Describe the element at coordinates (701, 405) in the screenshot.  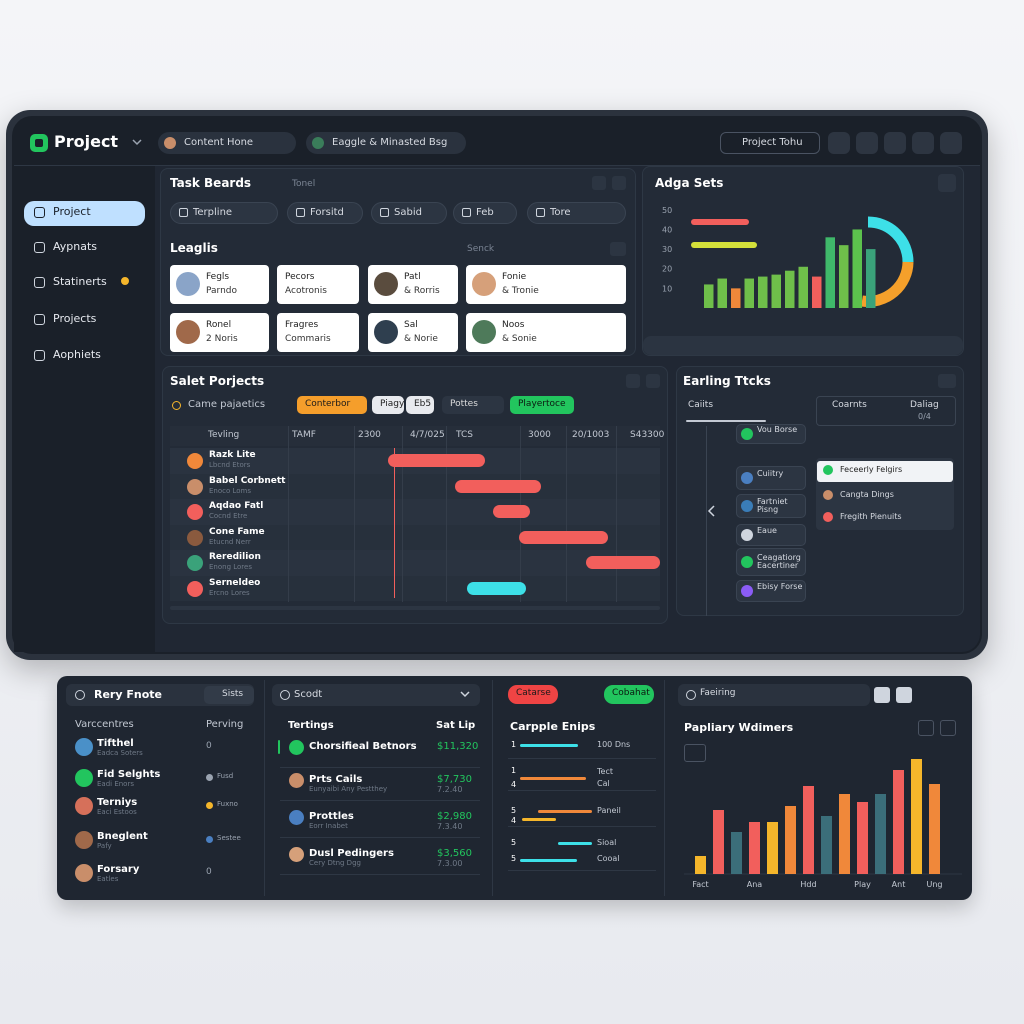
I see `panel-tab: Caiits` at that location.